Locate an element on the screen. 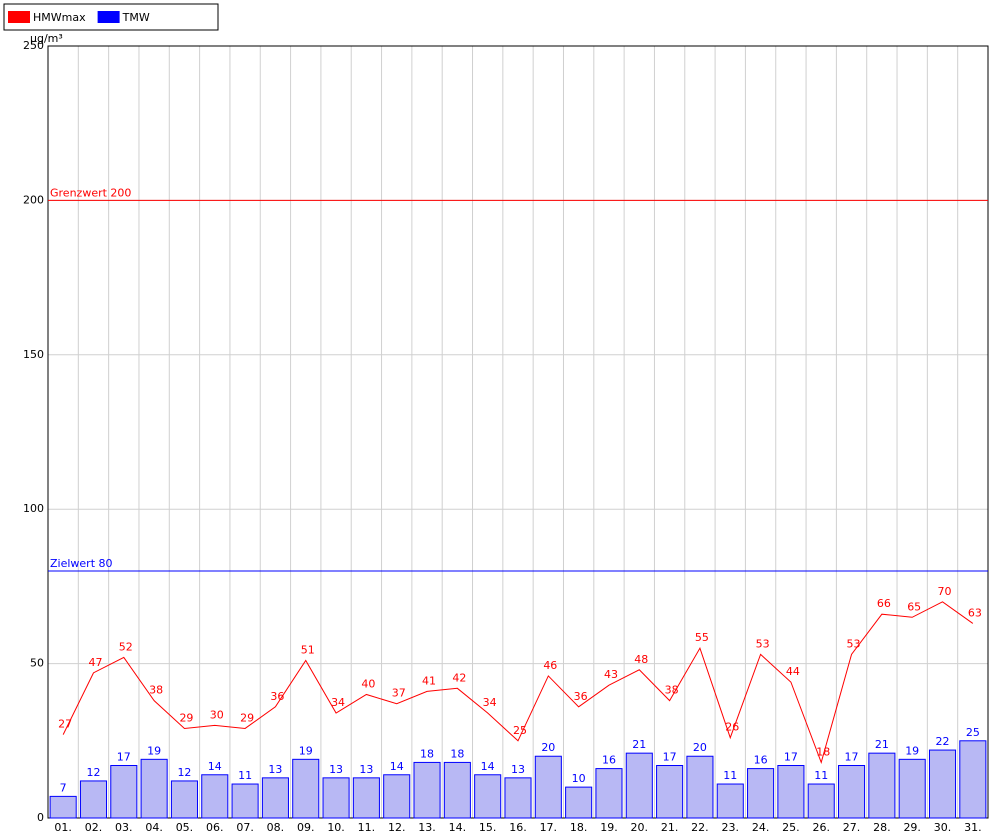 Image resolution: width=990 pixels, height=840 pixels. y-tick-label: 200 is located at coordinates (33, 199).